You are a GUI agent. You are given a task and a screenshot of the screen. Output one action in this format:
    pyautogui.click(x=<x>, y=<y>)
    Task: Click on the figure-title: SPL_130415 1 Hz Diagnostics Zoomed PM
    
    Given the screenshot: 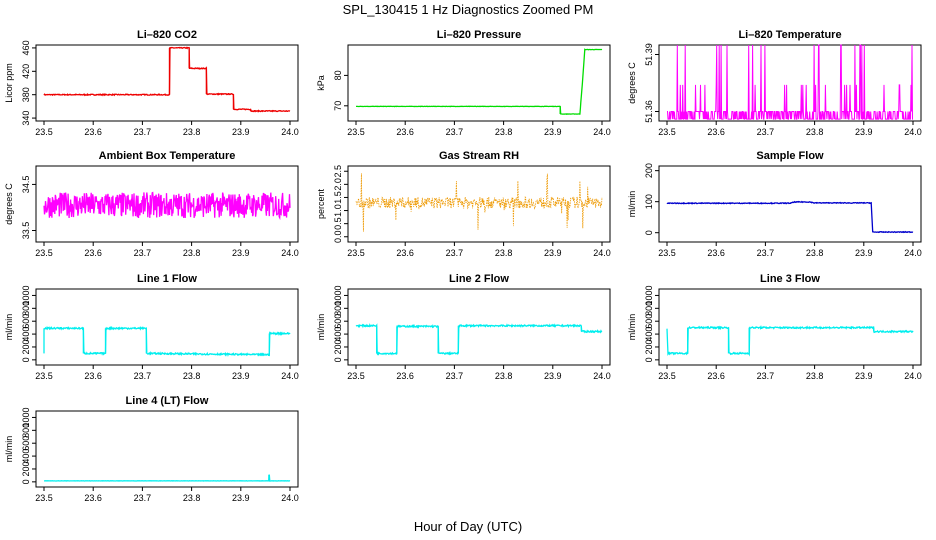 What is the action you would take?
    pyautogui.click(x=468, y=9)
    